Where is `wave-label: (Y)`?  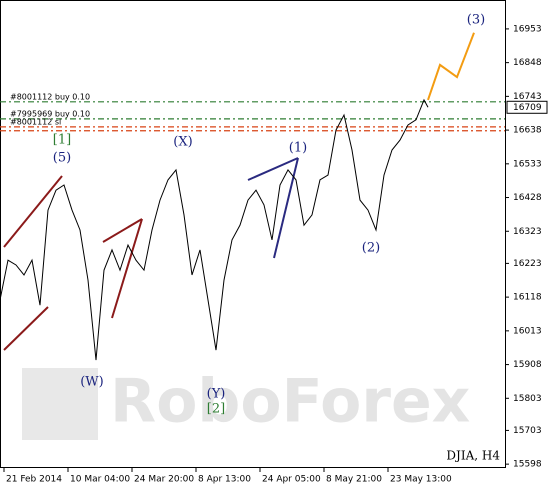 wave-label: (Y) is located at coordinates (216, 394).